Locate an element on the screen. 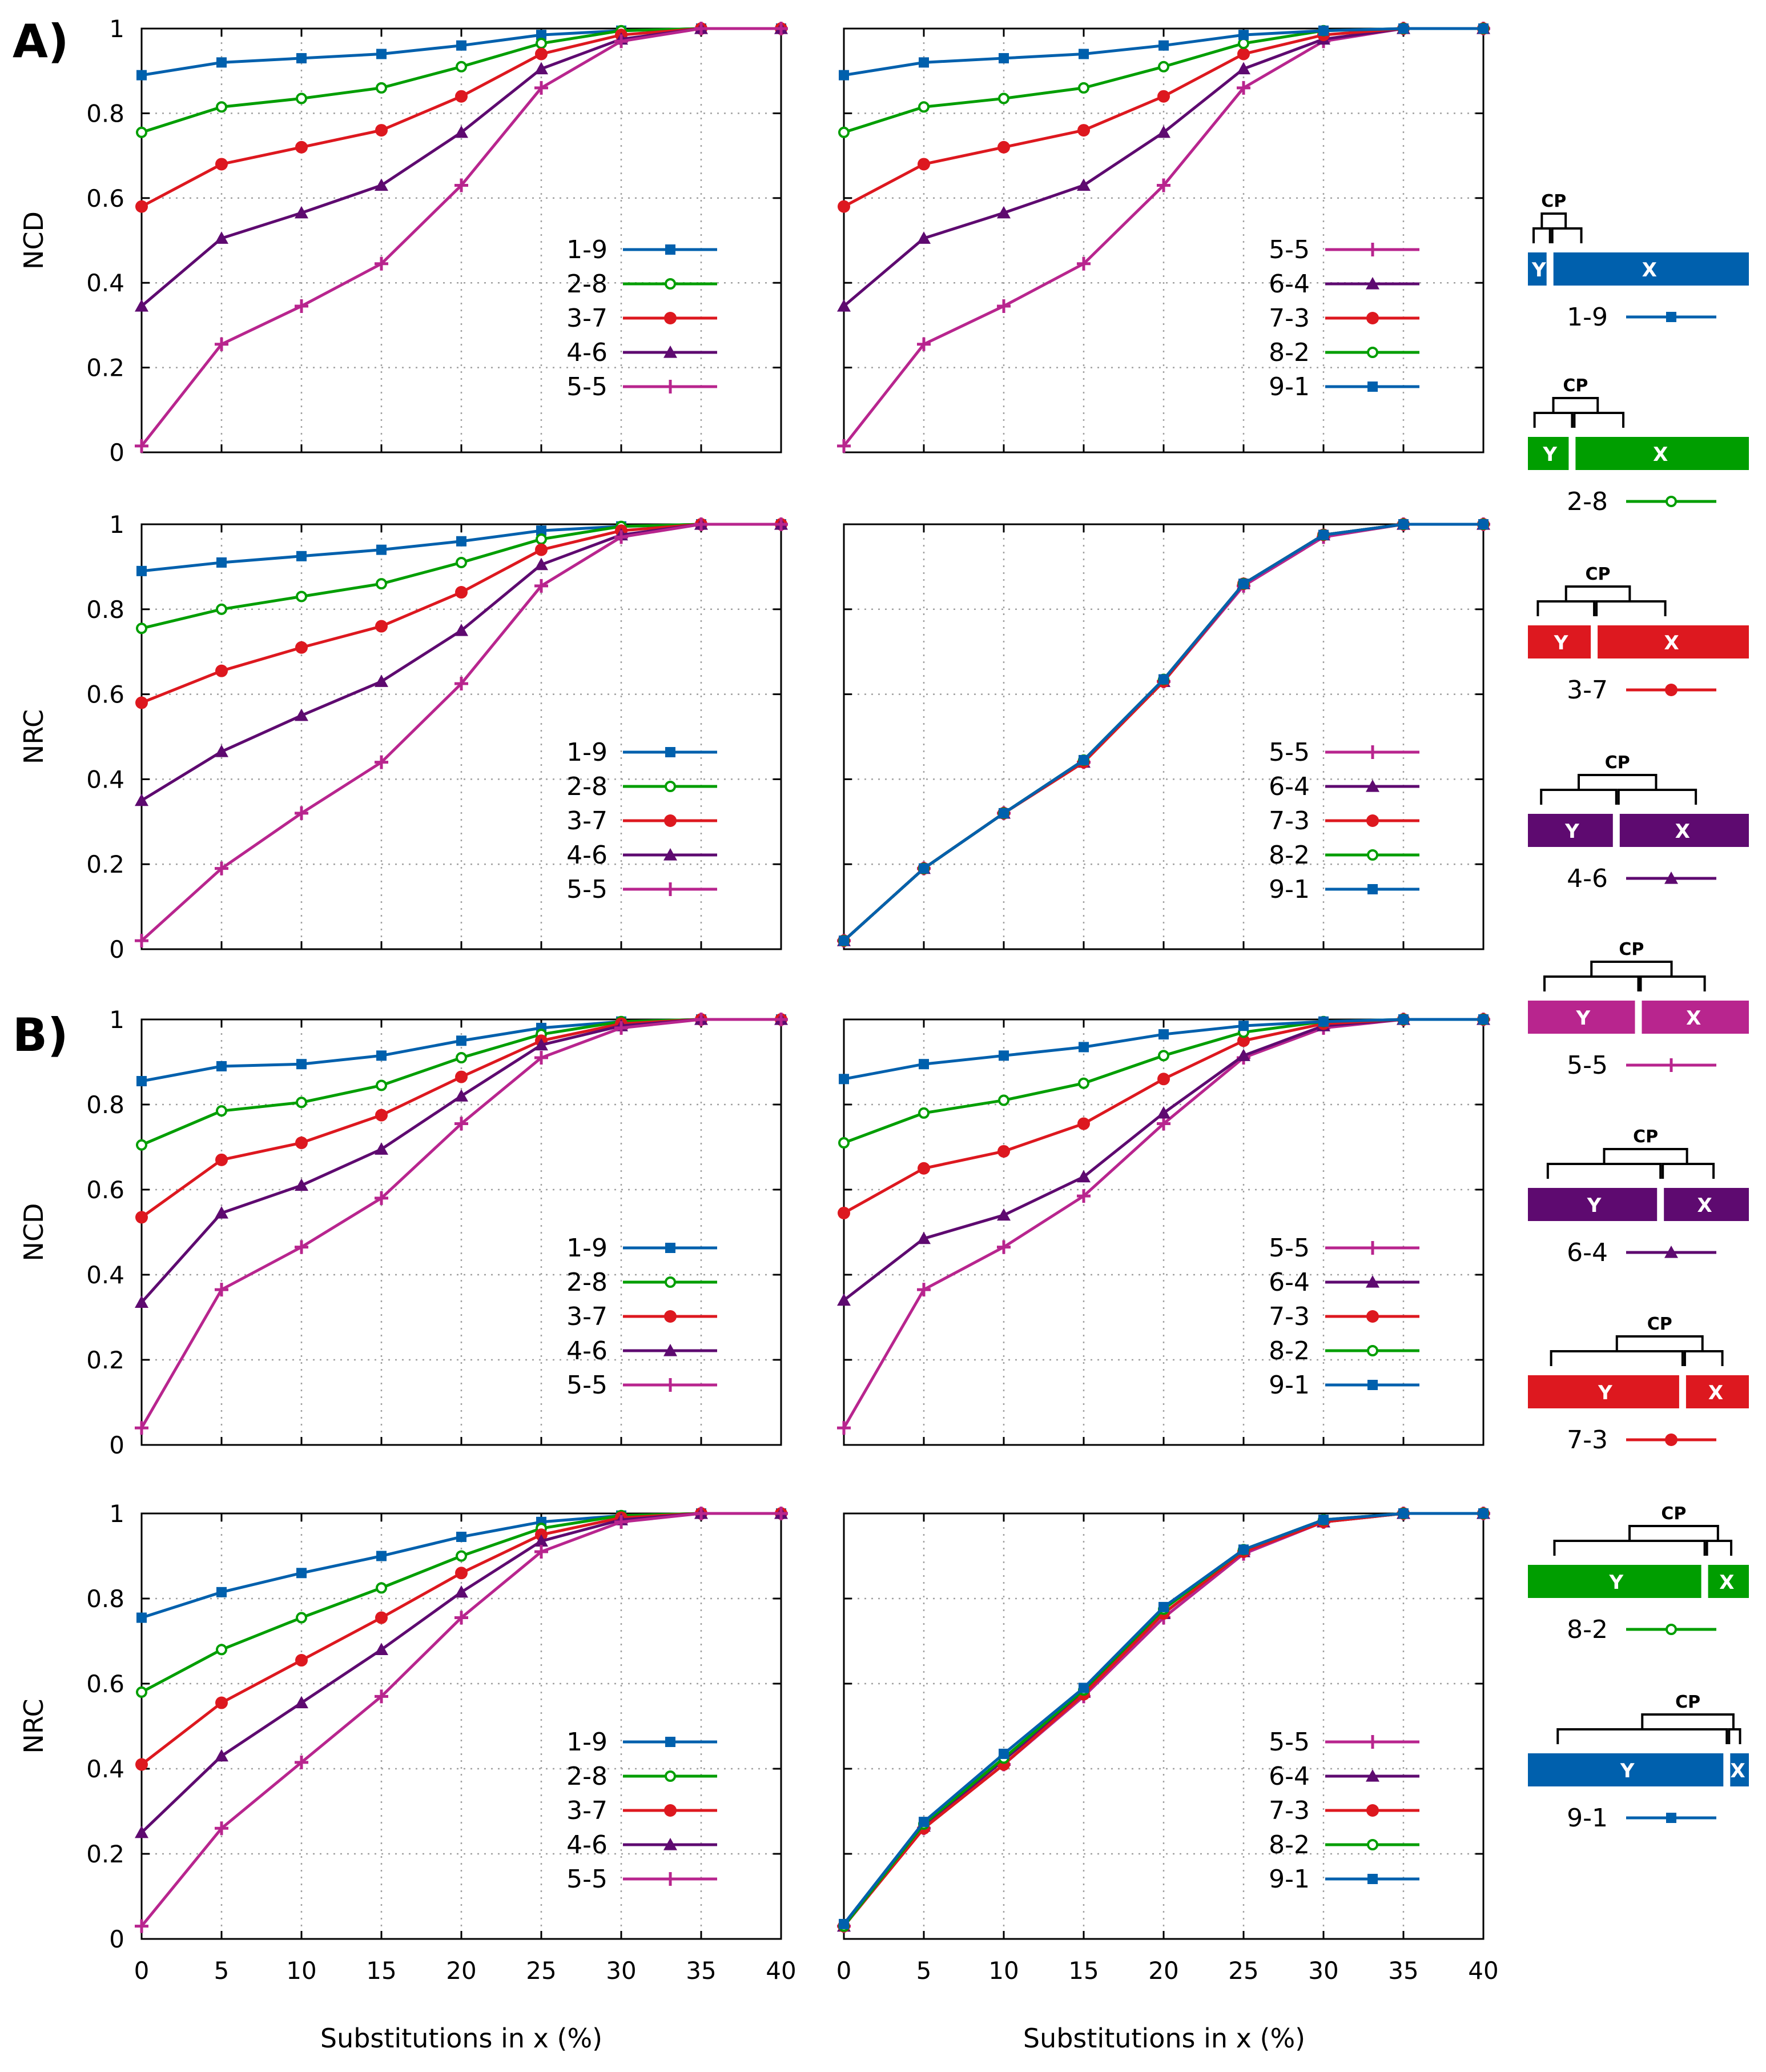 Image resolution: width=1766 pixels, height=2072 pixels. y-tick-label: 1 is located at coordinates (116, 525).